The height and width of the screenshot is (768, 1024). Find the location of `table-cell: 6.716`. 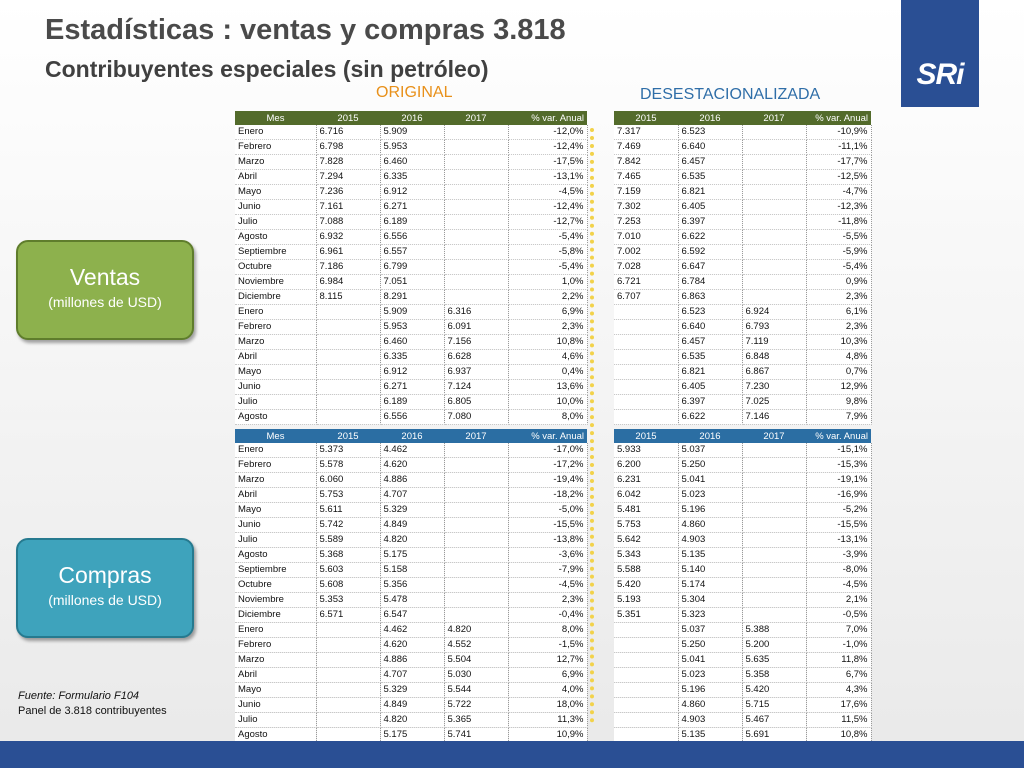

table-cell: 6.716 is located at coordinates (348, 132).